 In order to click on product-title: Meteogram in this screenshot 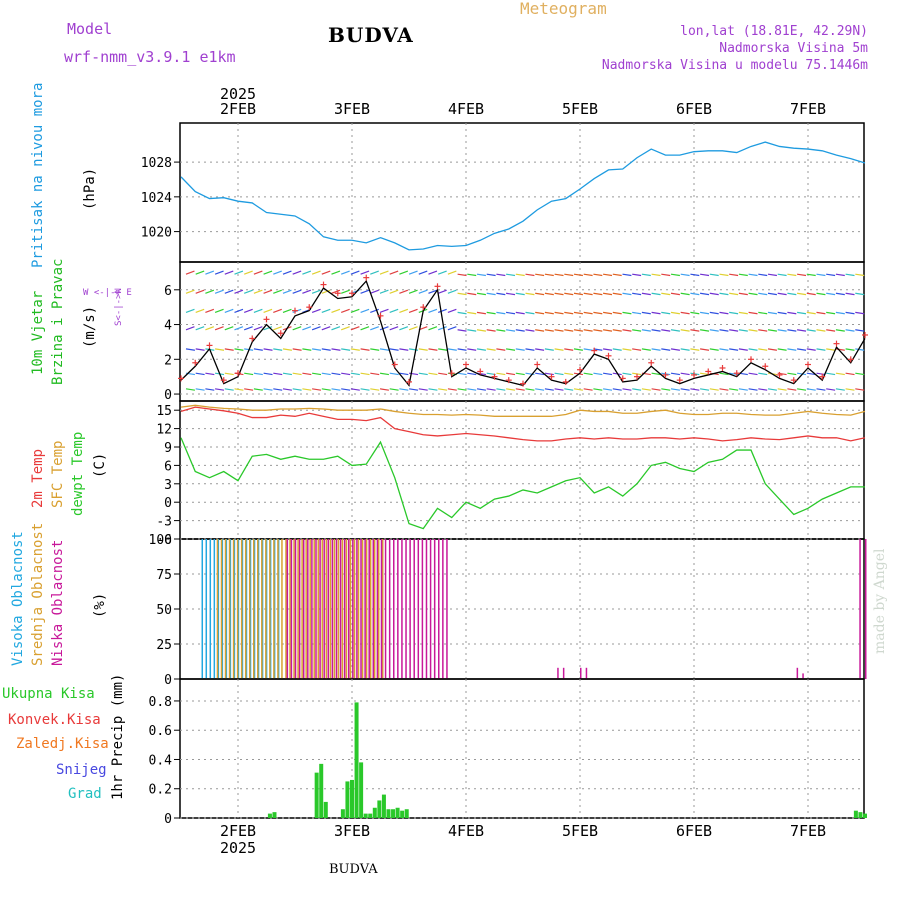, I will do `click(563, 9)`.